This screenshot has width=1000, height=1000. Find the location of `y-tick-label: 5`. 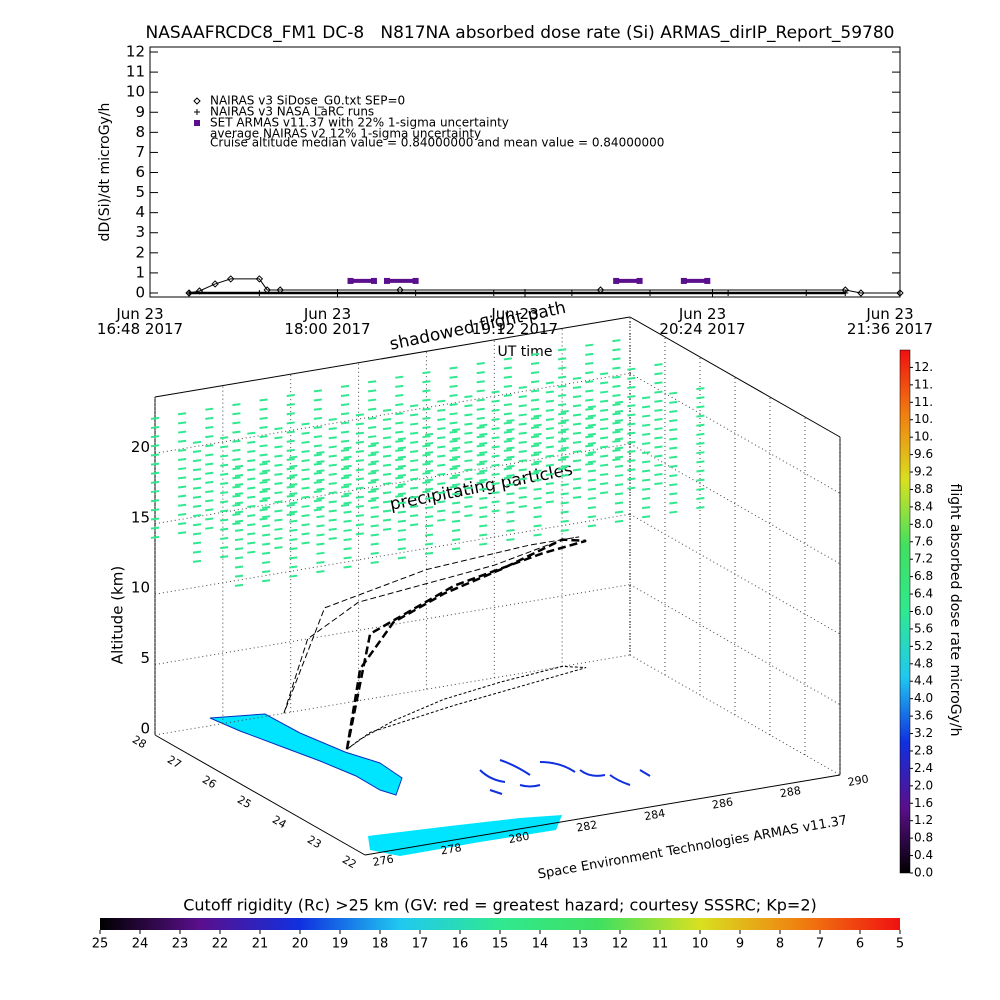

y-tick-label: 5 is located at coordinates (140, 192).